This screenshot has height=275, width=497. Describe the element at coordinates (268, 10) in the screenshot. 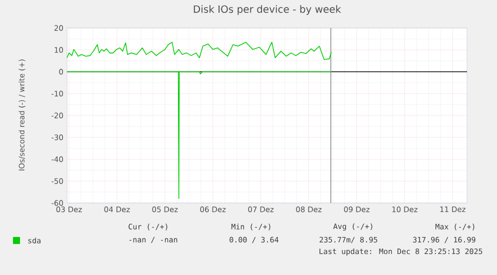

I see `chart-title: Disk IOs per device - by week` at that location.